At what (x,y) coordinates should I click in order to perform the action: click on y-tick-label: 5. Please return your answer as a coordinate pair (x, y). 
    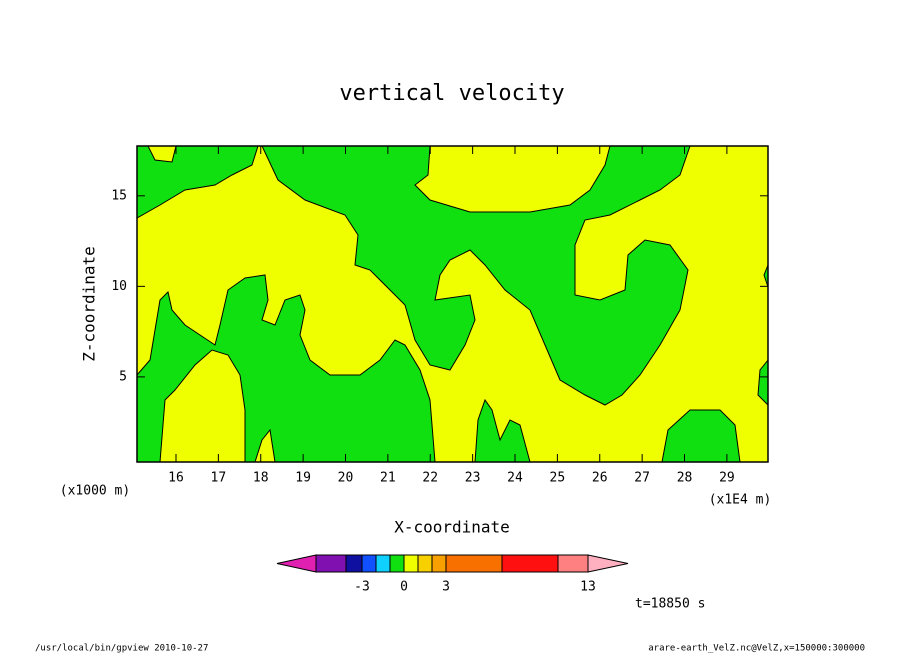
    Looking at the image, I should click on (123, 376).